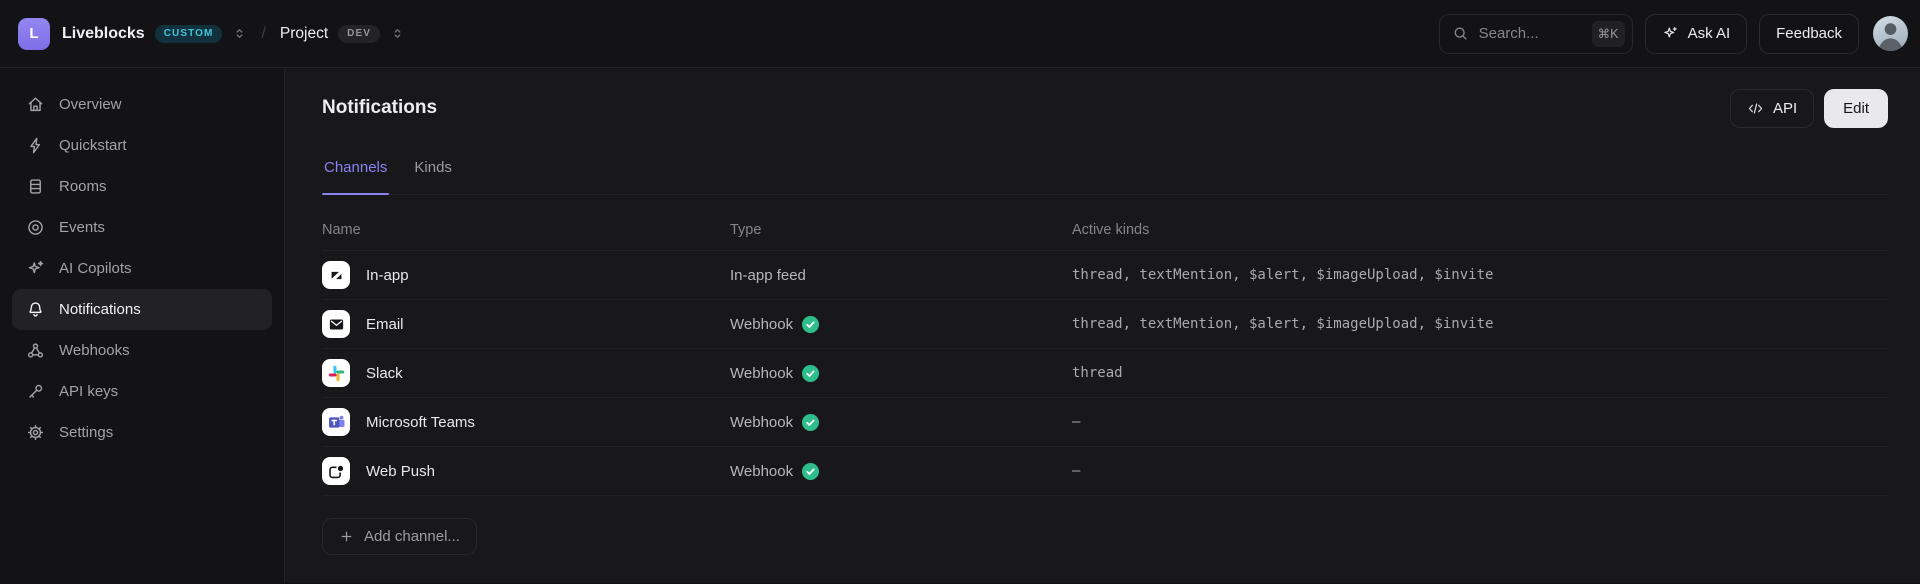 Image resolution: width=1920 pixels, height=584 pixels. I want to click on user-avatar, so click(1890, 33).